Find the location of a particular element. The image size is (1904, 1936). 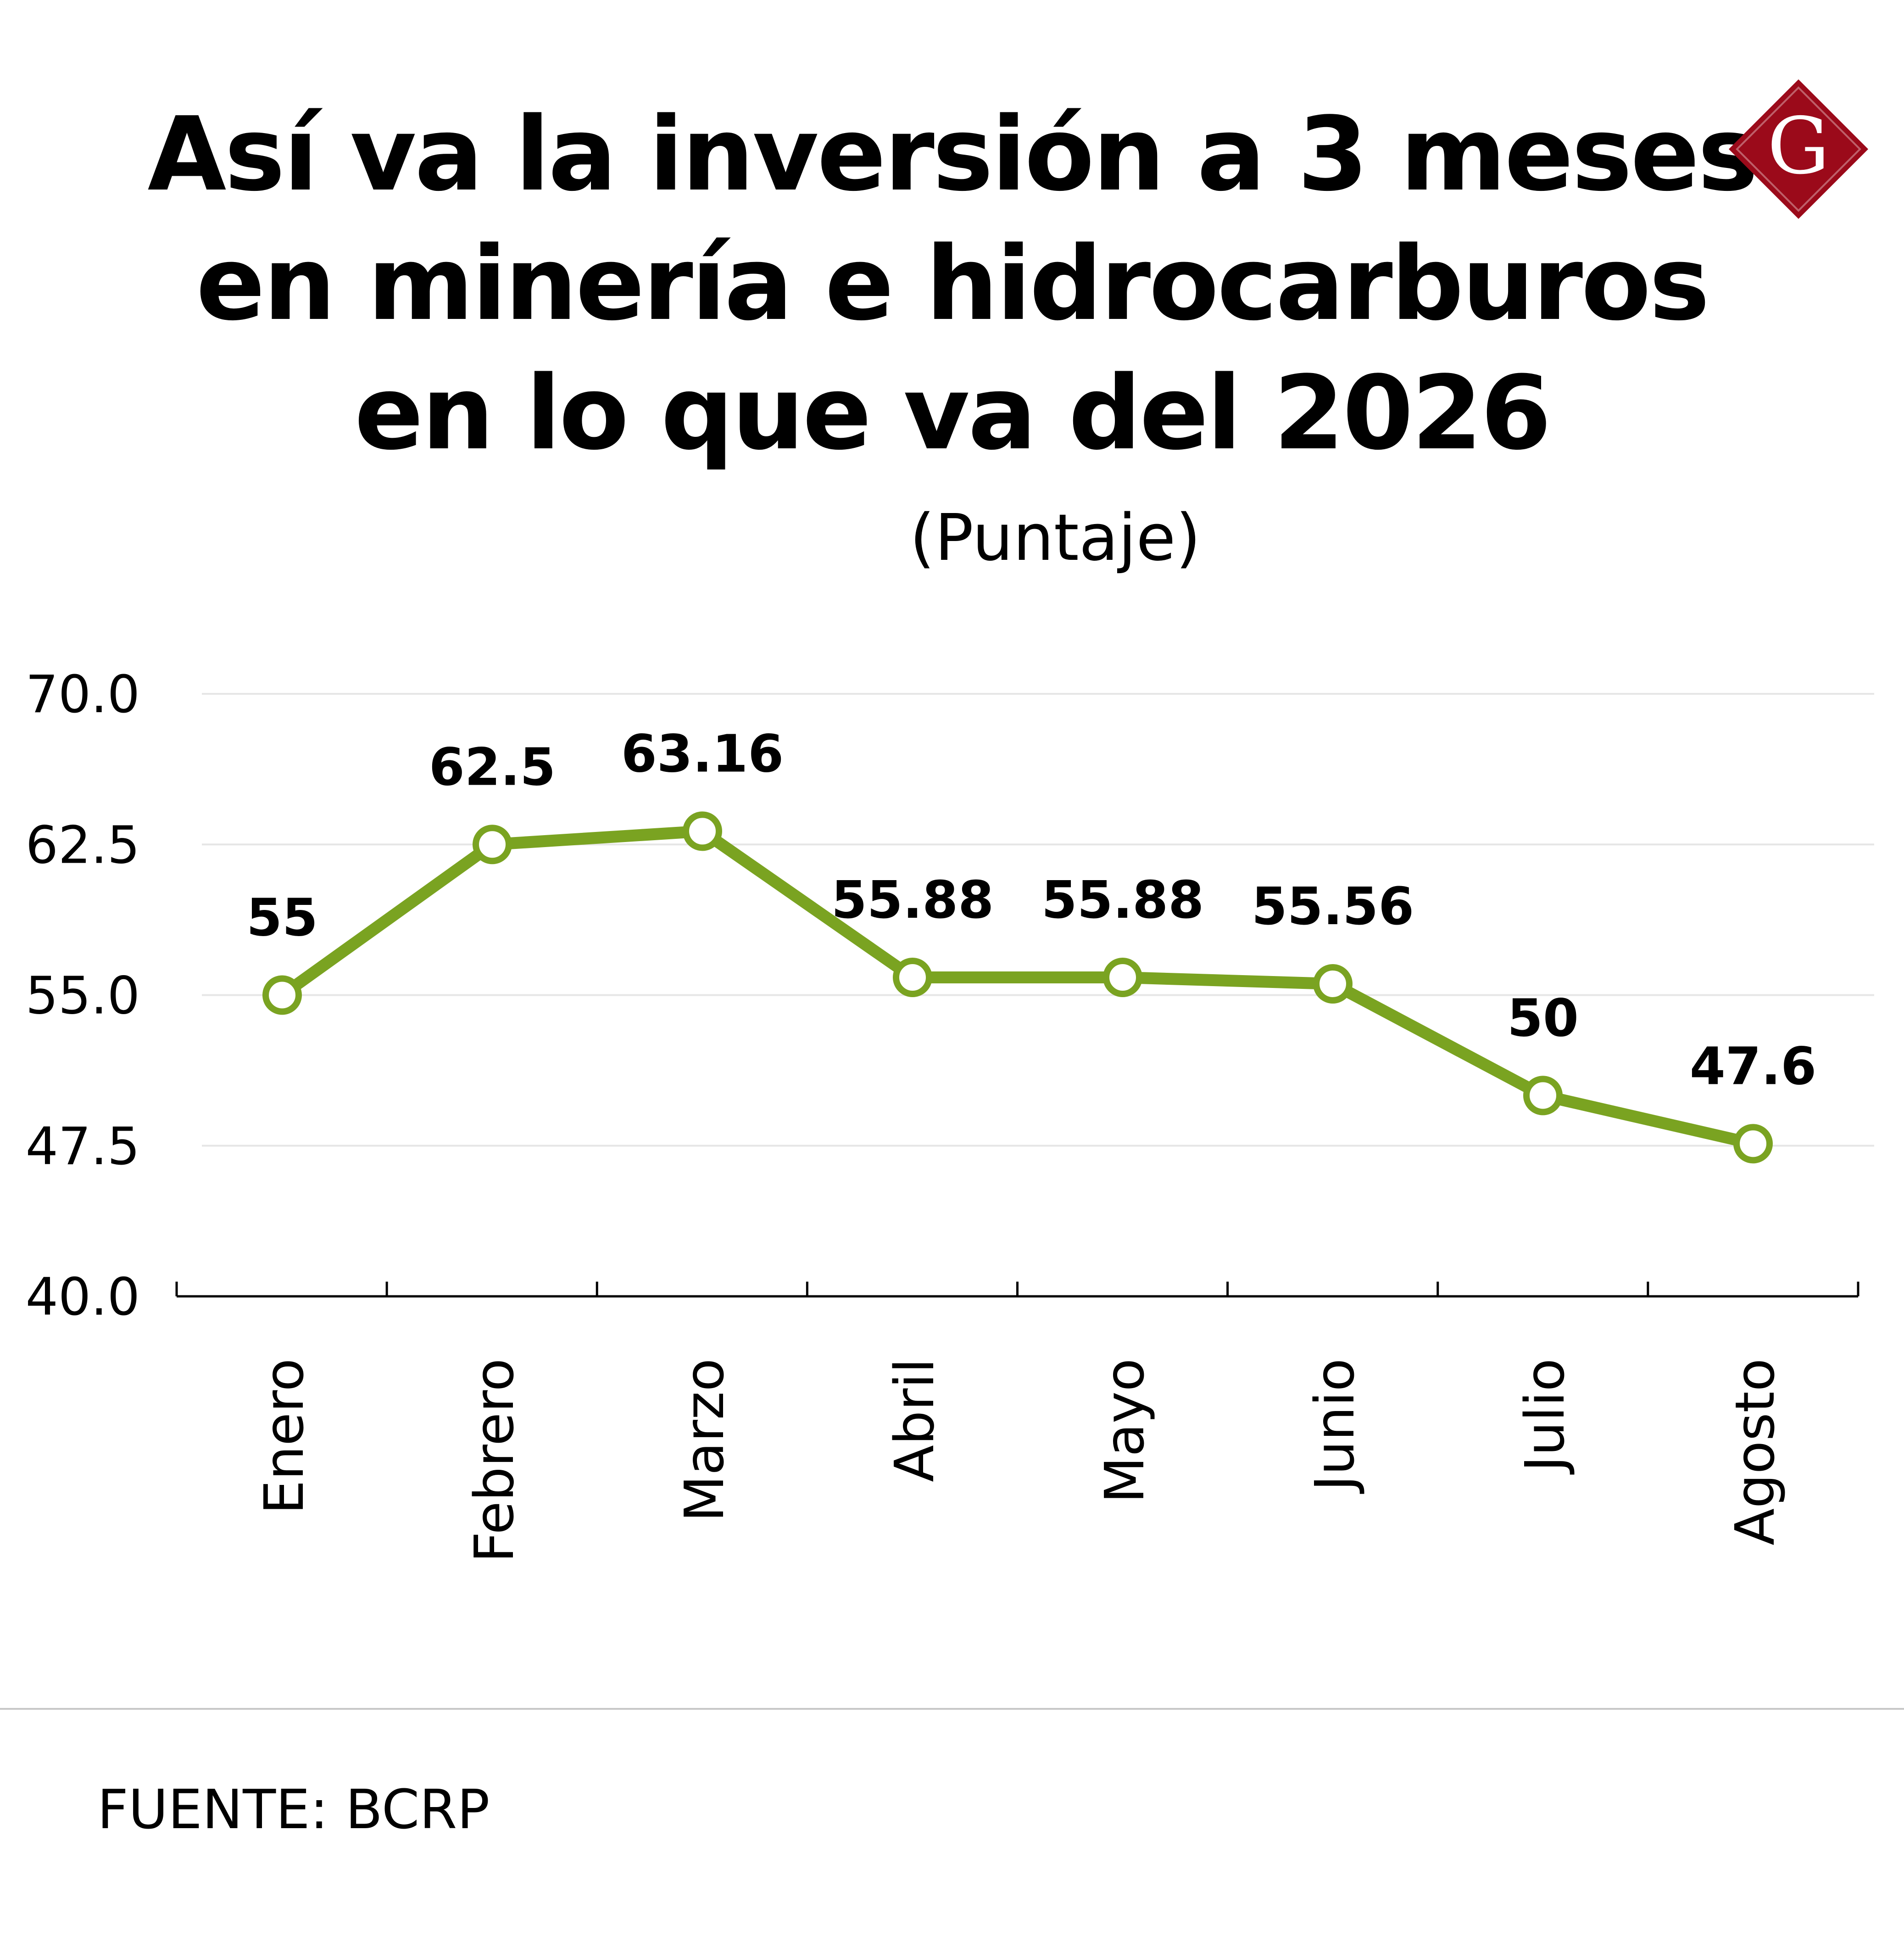

series-line is located at coordinates (1017, 987).